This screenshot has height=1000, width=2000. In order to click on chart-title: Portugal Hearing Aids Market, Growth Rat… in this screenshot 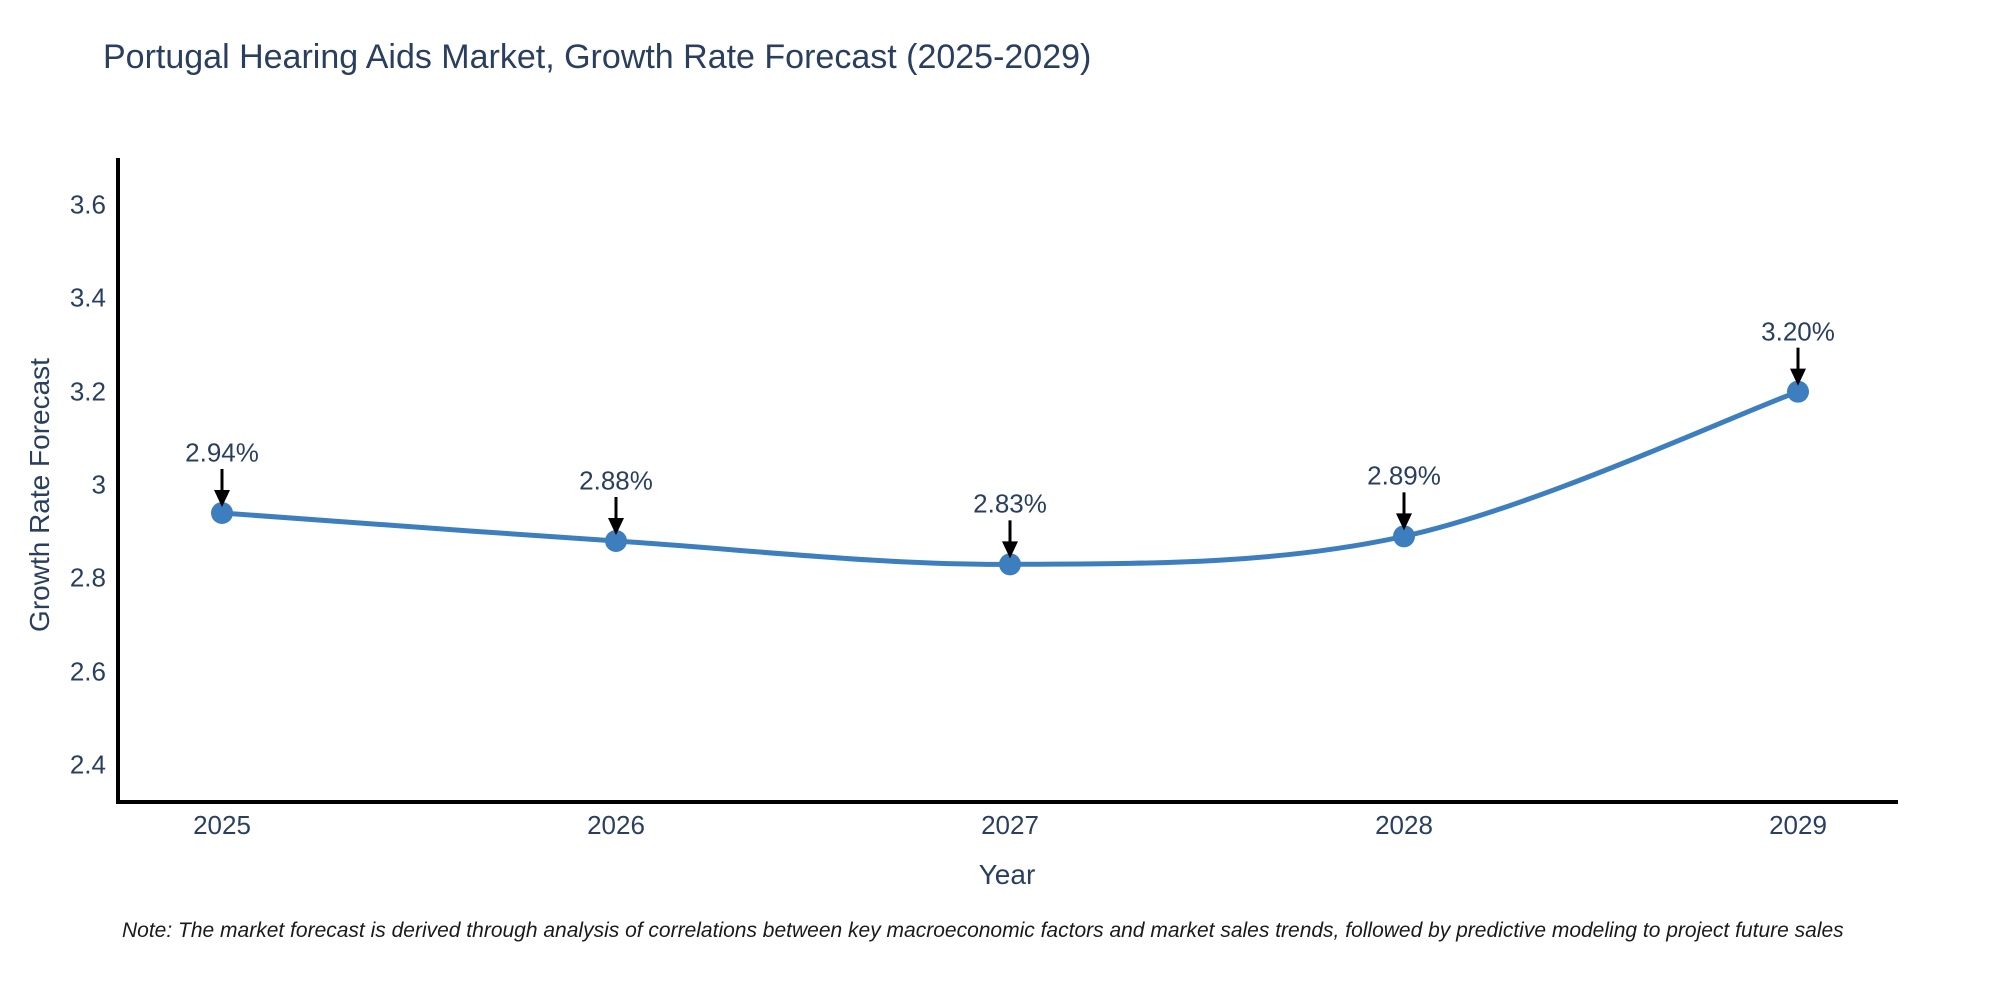, I will do `click(597, 57)`.